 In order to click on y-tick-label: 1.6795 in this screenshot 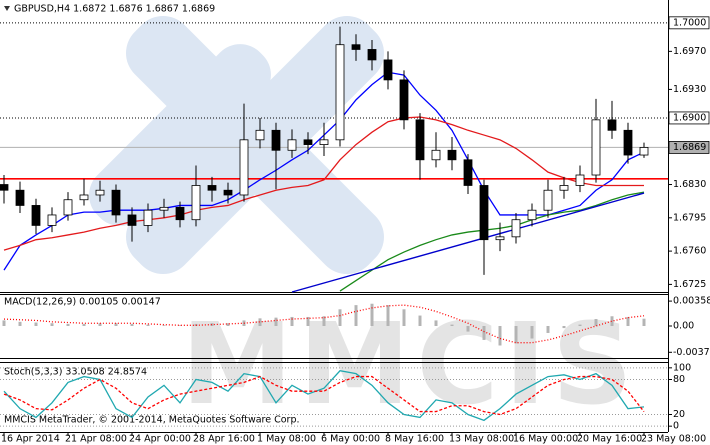, I will do `click(689, 217)`.